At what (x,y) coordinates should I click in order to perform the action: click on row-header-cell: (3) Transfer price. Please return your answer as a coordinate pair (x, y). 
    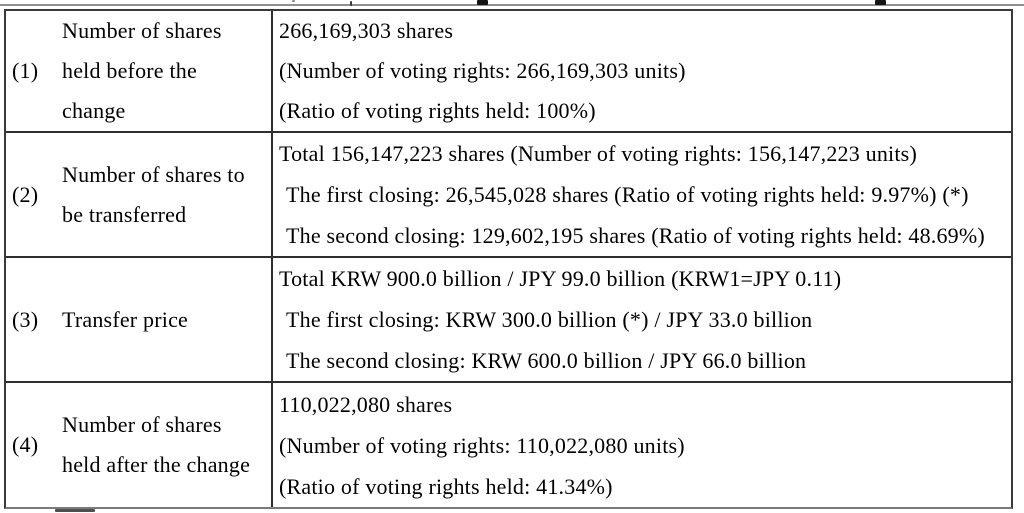
    Looking at the image, I should click on (138, 319).